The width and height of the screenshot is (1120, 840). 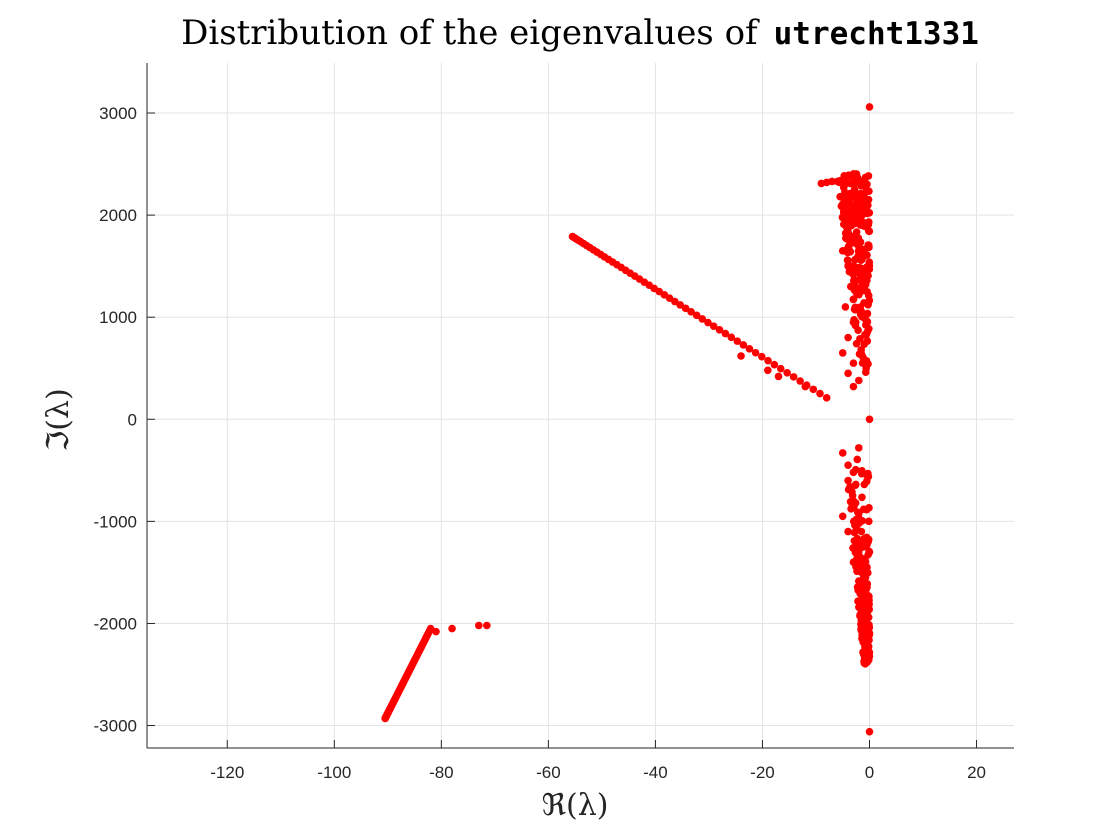 What do you see at coordinates (575, 805) in the screenshot?
I see `x-axis-label: ℜ(λ)` at bounding box center [575, 805].